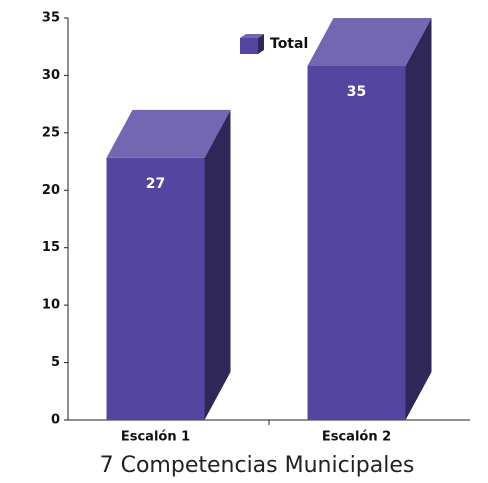  What do you see at coordinates (261, 44) in the screenshot?
I see `legend-swatch-side` at bounding box center [261, 44].